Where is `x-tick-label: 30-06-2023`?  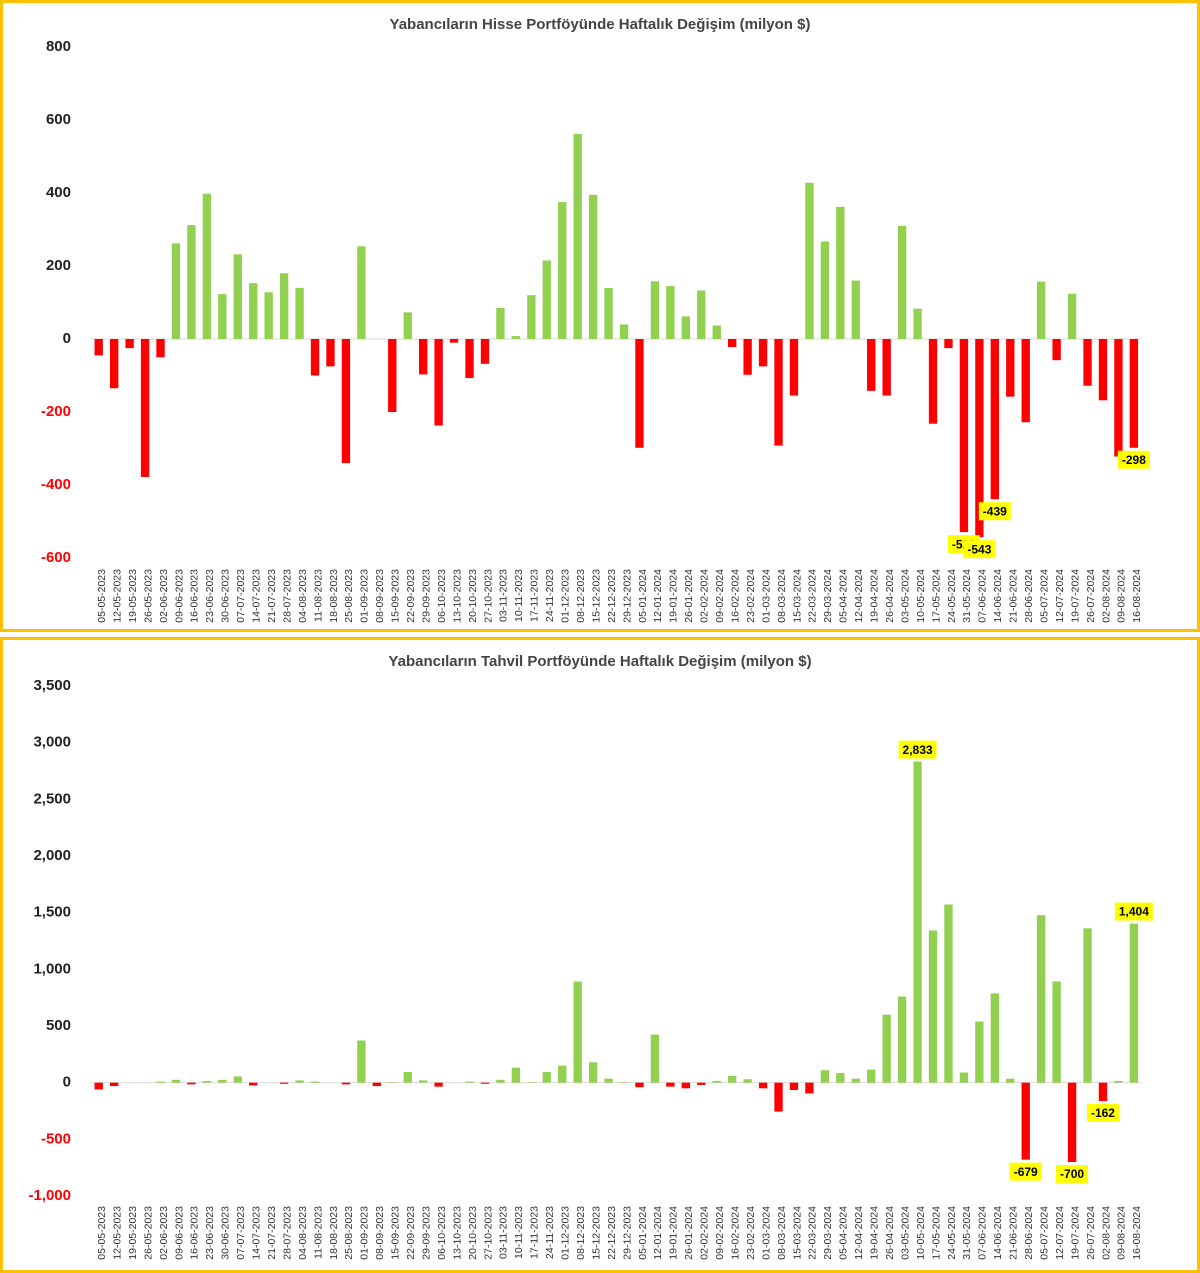 x-tick-label: 30-06-2023 is located at coordinates (226, 596).